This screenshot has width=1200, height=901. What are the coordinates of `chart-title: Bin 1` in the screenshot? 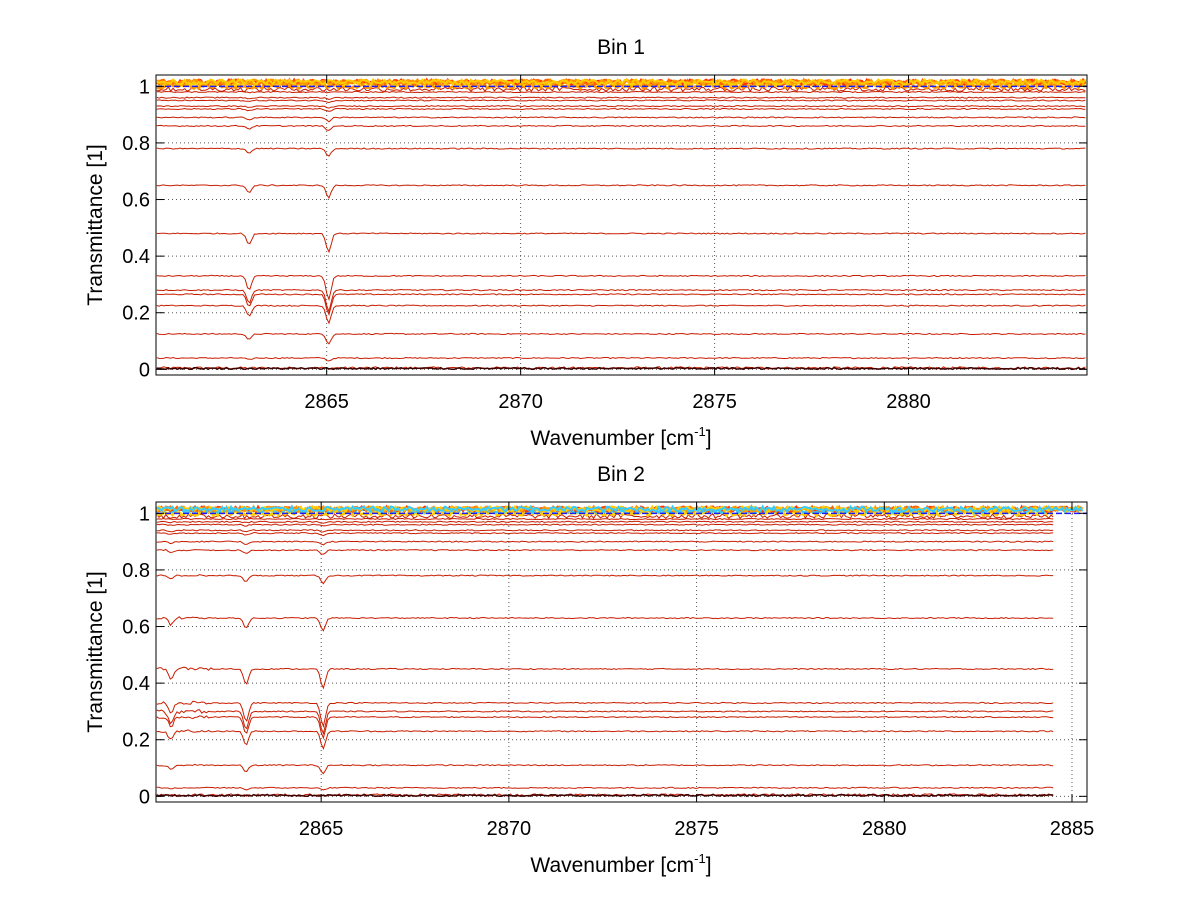 It's located at (621, 47).